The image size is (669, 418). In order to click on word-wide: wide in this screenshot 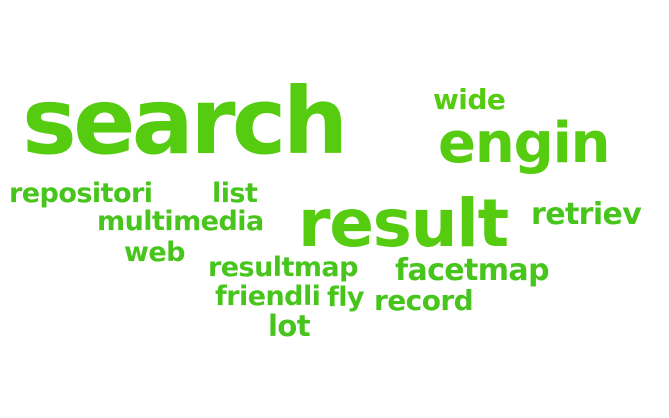, I will do `click(469, 99)`.